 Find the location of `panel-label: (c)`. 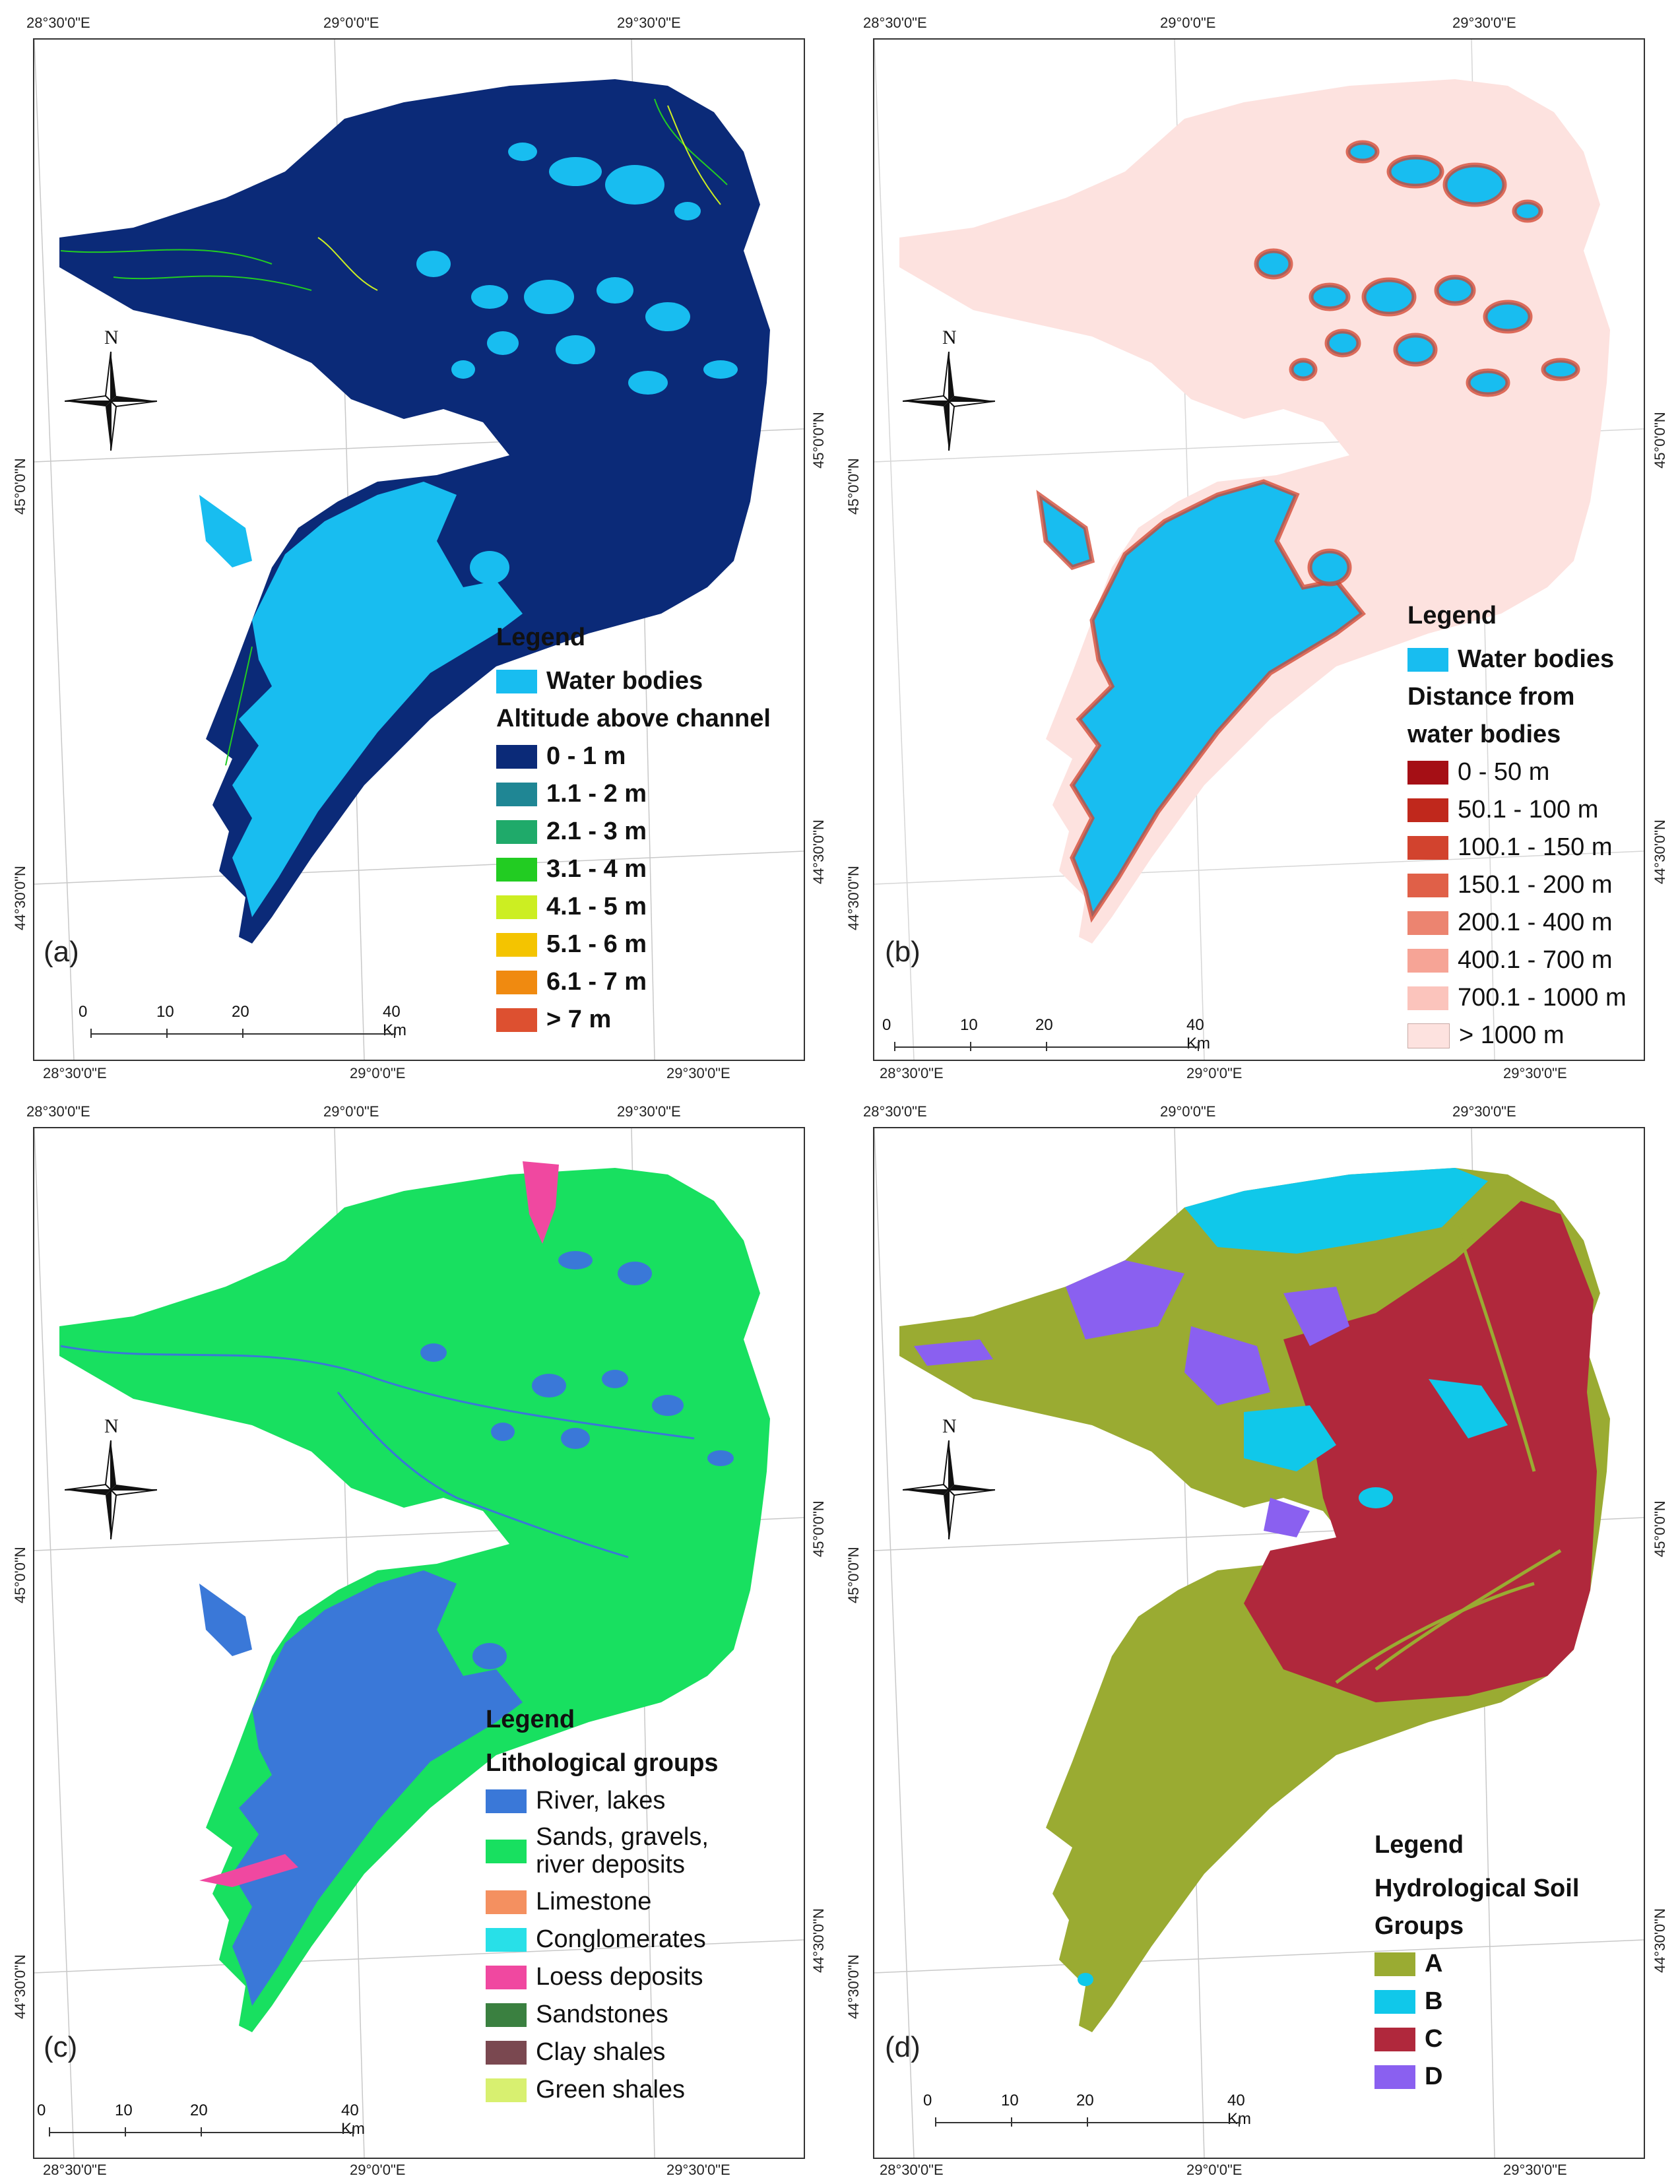

panel-label: (c) is located at coordinates (61, 2047).